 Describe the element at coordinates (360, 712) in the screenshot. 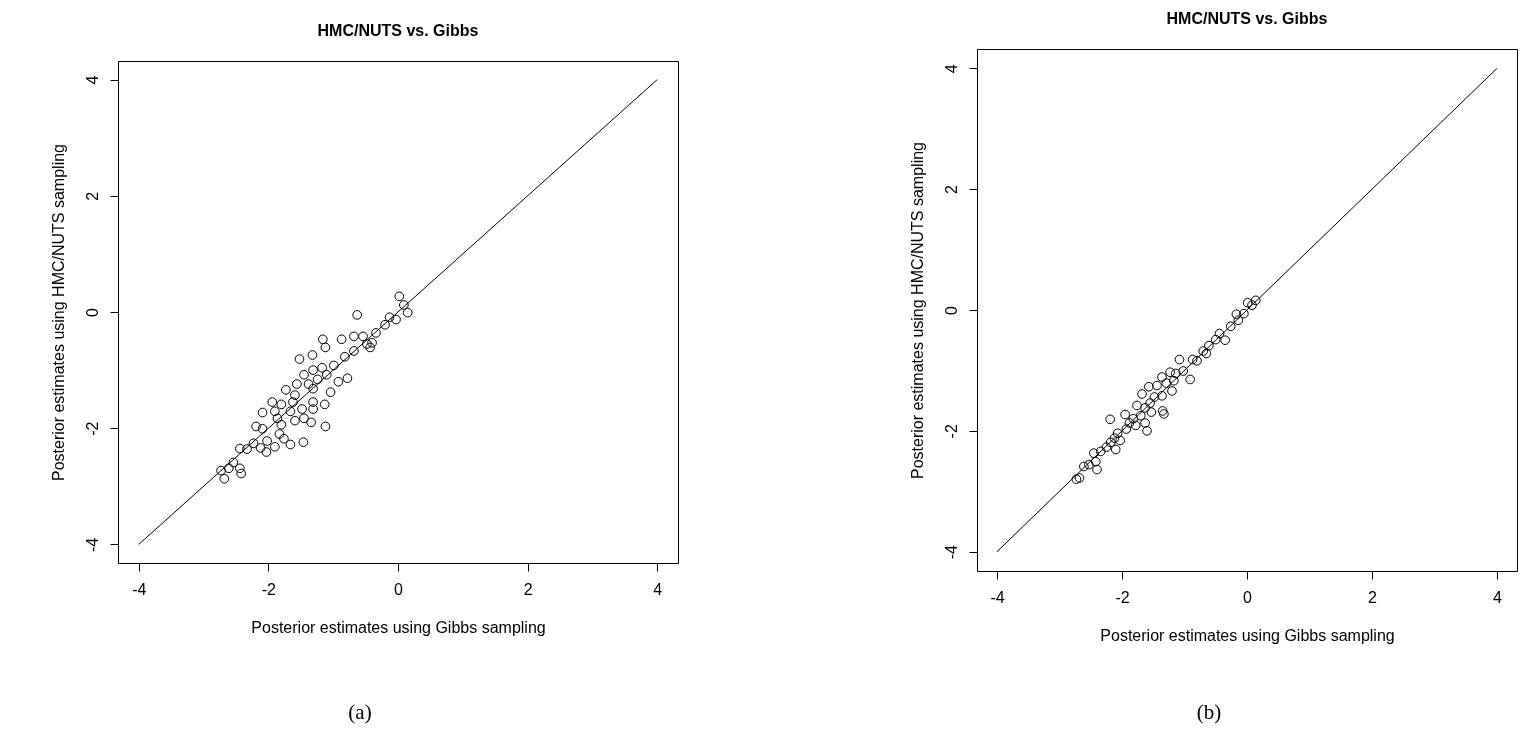

I see `text: (a)` at that location.